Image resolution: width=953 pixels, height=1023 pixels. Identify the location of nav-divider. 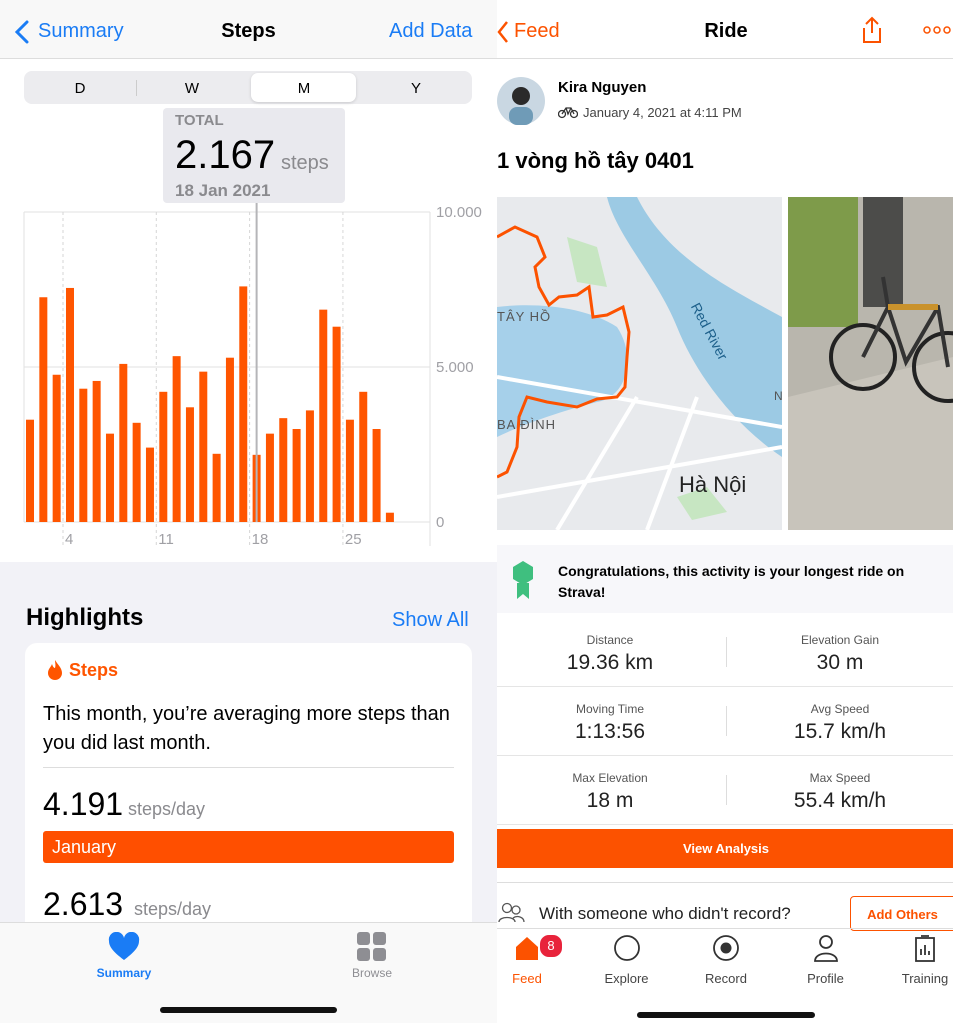
(725, 58).